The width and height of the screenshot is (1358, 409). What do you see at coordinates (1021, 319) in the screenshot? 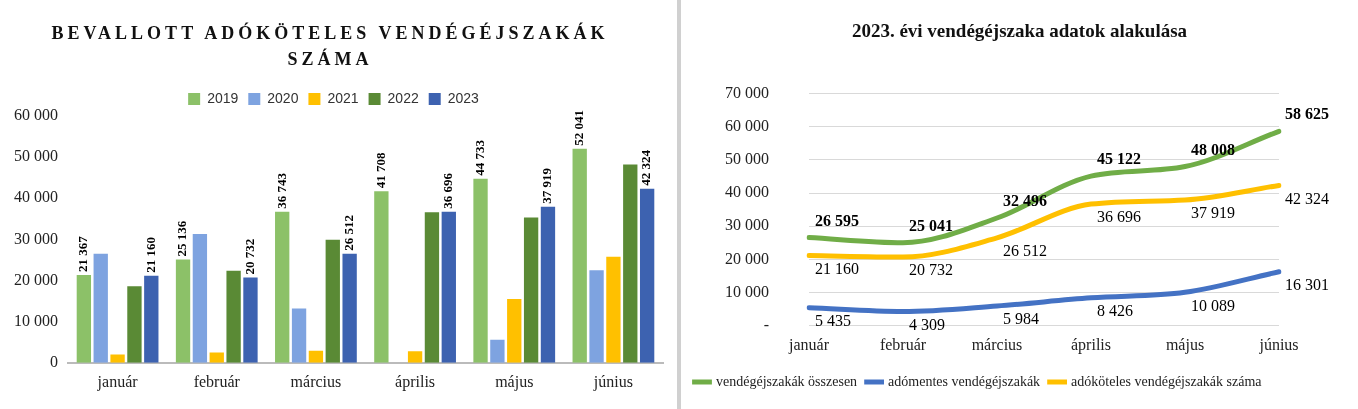
I see `data-label: 5 984` at bounding box center [1021, 319].